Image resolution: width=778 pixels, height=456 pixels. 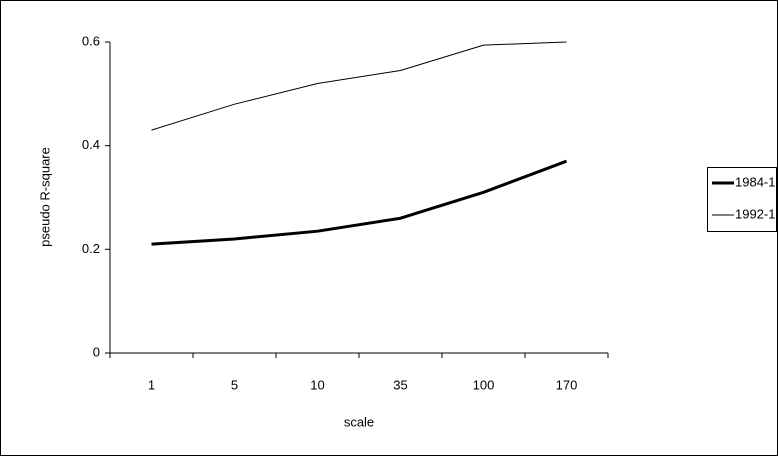 I want to click on x-tick-label: 35, so click(x=400, y=384).